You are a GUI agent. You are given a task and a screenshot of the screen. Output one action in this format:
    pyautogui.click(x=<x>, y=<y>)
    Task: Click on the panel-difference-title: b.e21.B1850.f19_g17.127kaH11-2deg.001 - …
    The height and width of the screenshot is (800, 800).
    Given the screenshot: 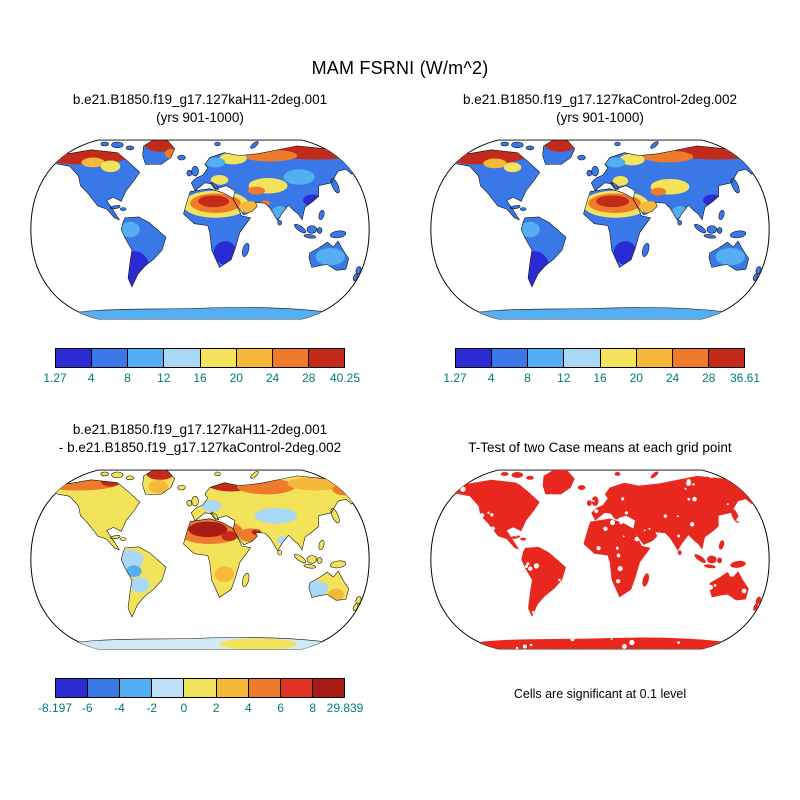 What is the action you would take?
    pyautogui.click(x=200, y=437)
    